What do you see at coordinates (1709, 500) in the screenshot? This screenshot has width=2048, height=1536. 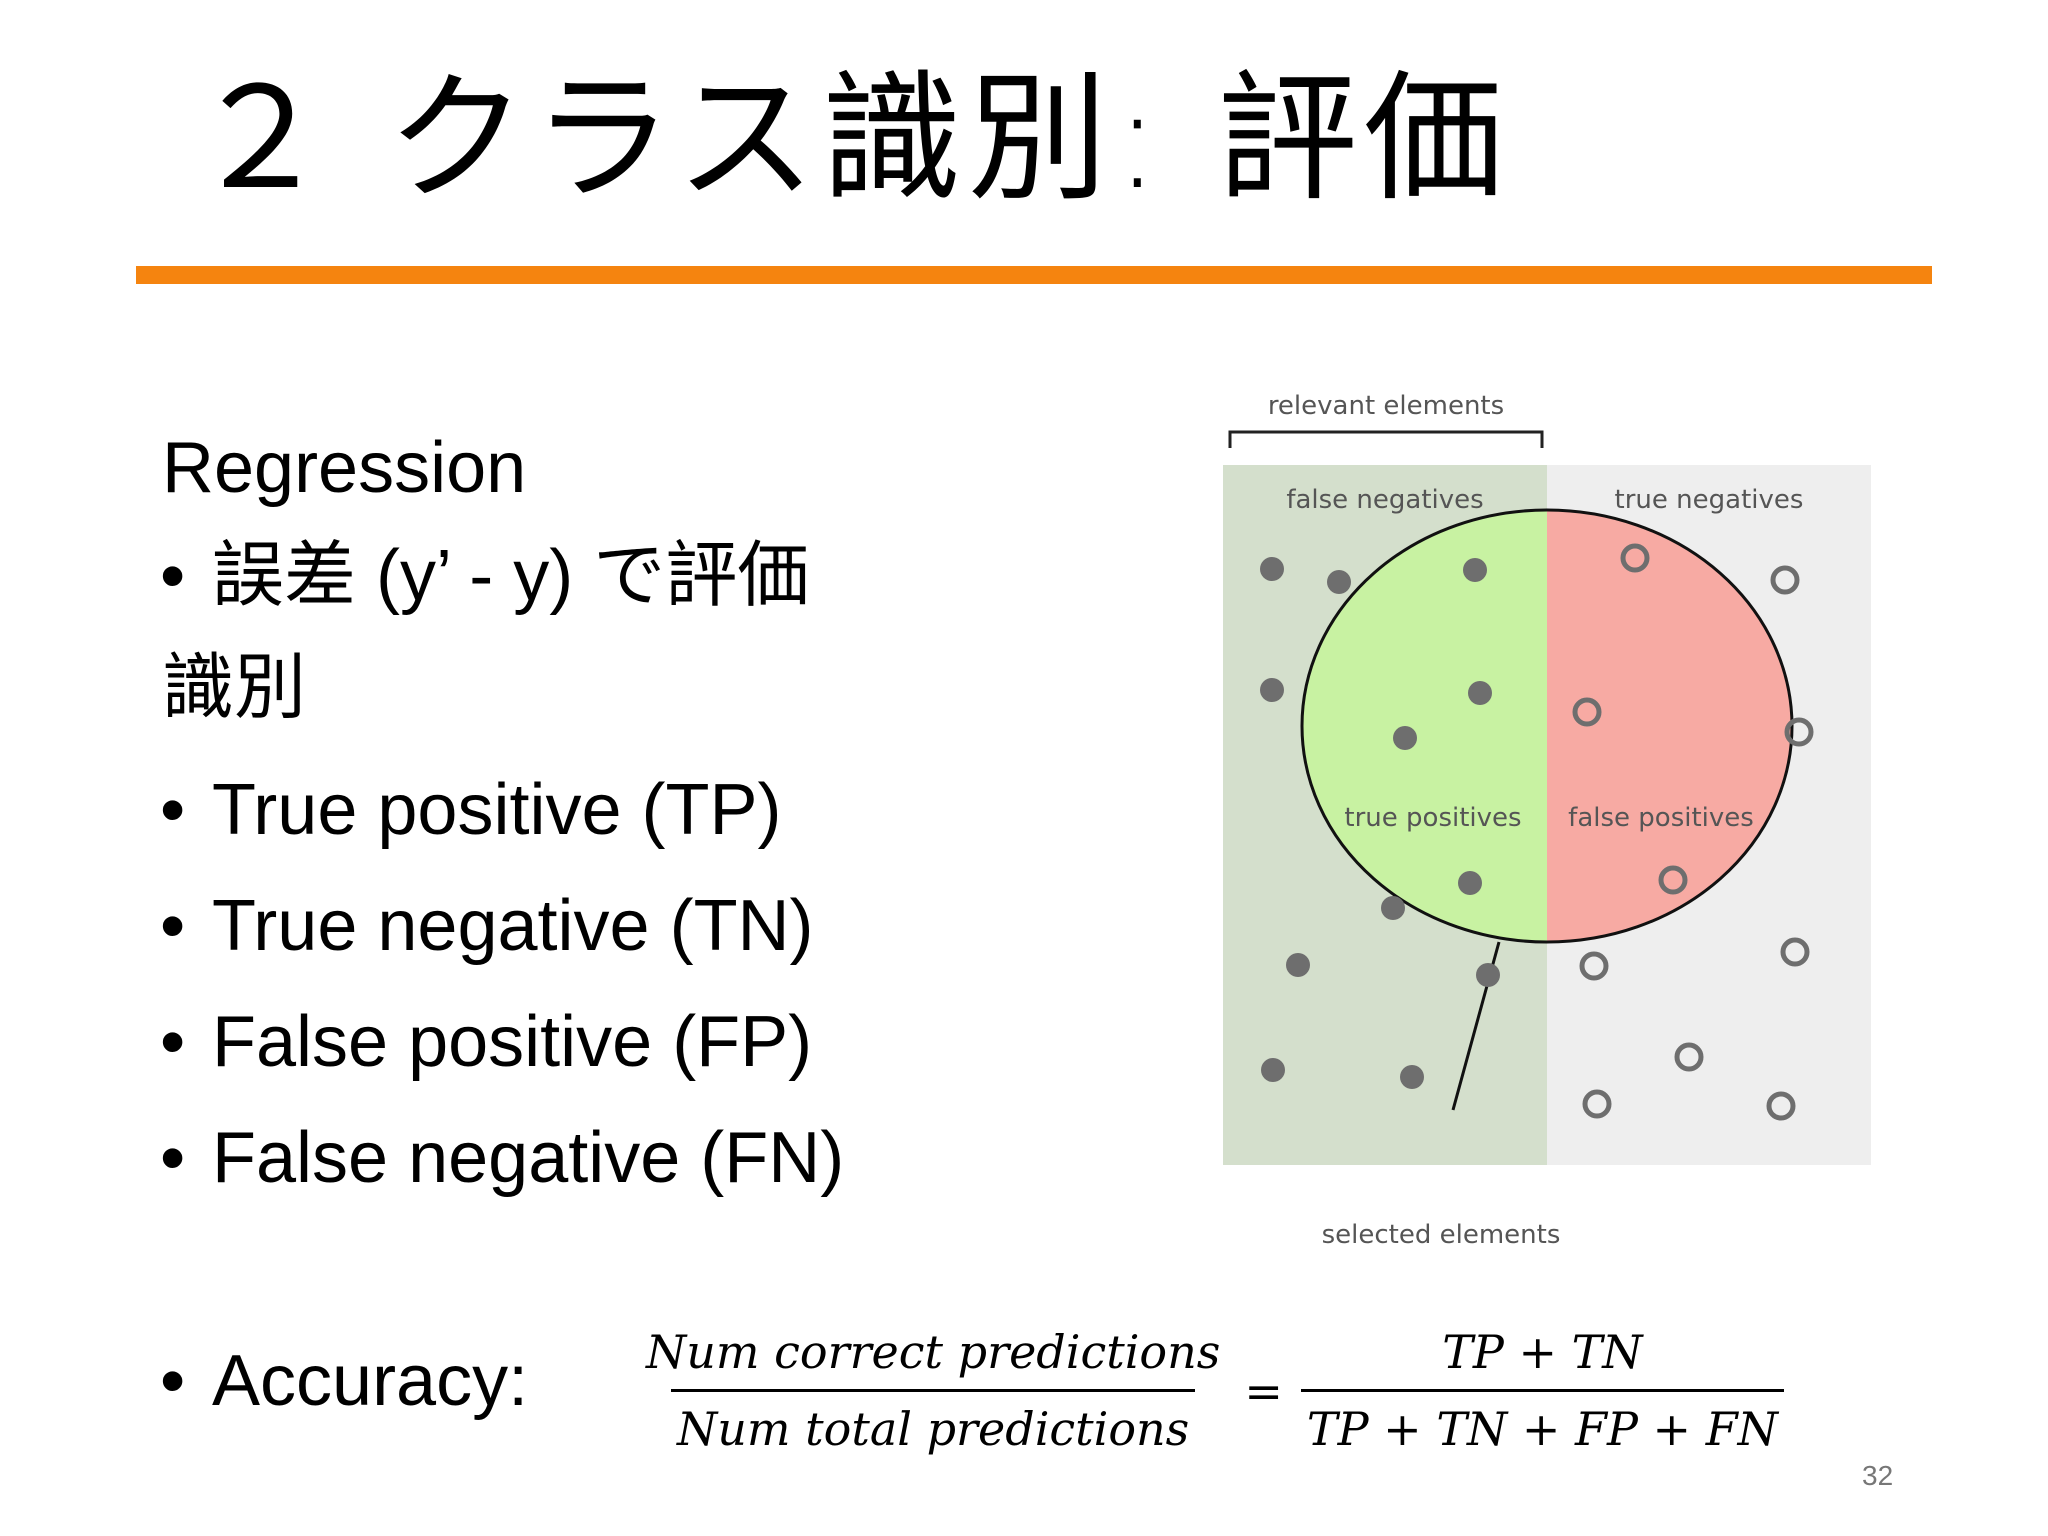 I see `true-negatives-label: true negatives` at bounding box center [1709, 500].